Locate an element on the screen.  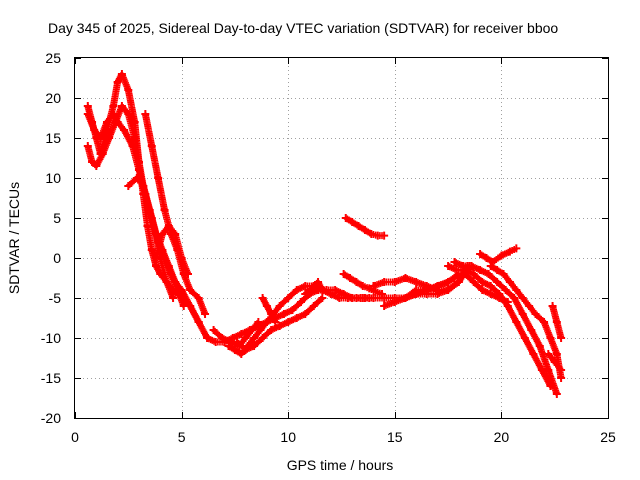
series-arc19 is located at coordinates (505, 328).